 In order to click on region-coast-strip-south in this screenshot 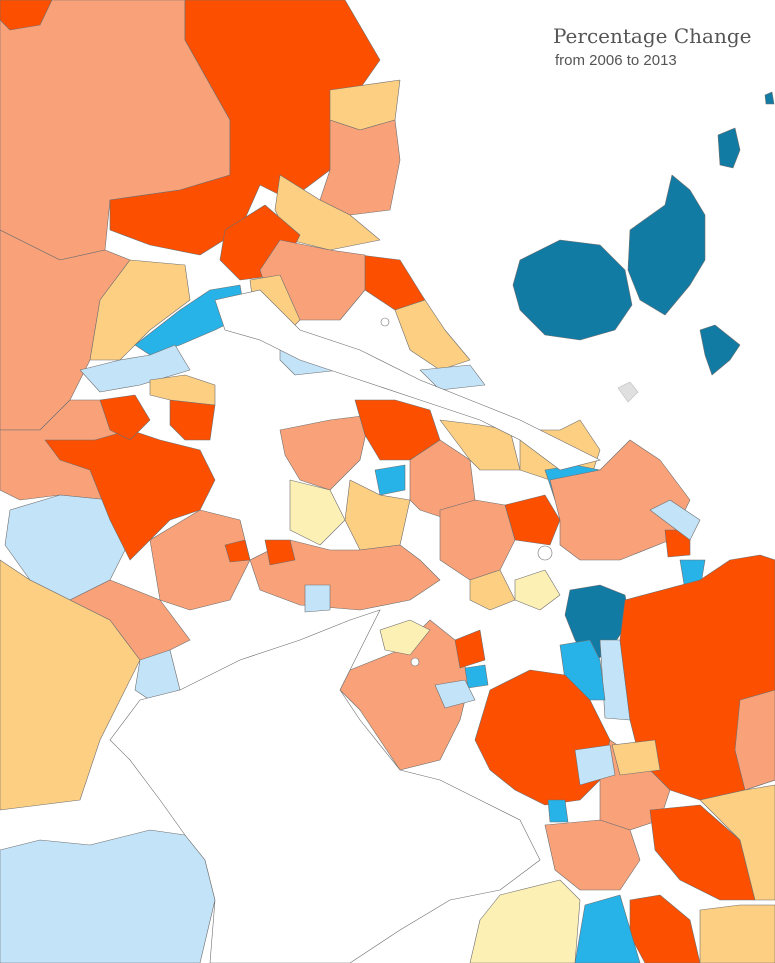, I will do `click(327, 212)`.